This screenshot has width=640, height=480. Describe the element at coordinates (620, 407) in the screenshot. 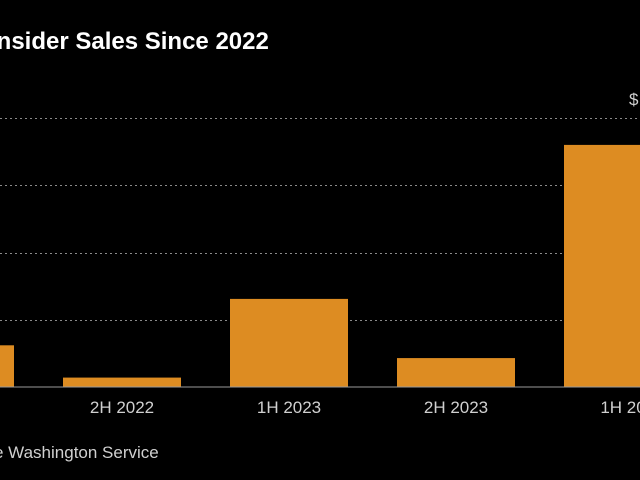

I see `x-tick-label: 1H 20` at that location.